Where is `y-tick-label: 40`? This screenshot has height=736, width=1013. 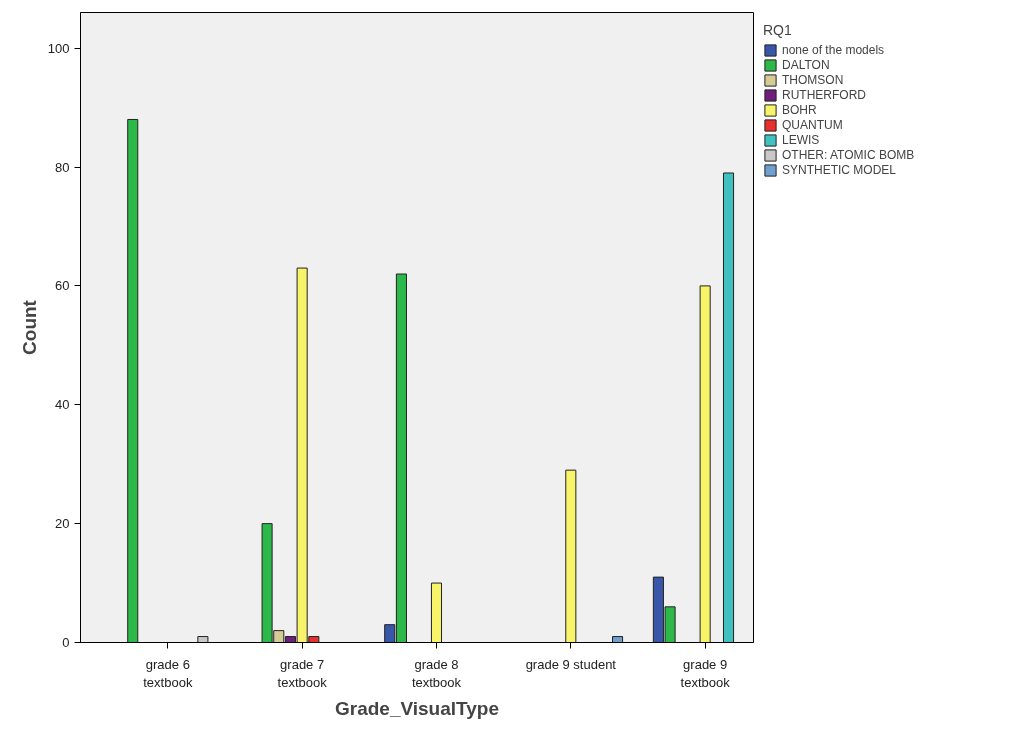 y-tick-label: 40 is located at coordinates (62, 405).